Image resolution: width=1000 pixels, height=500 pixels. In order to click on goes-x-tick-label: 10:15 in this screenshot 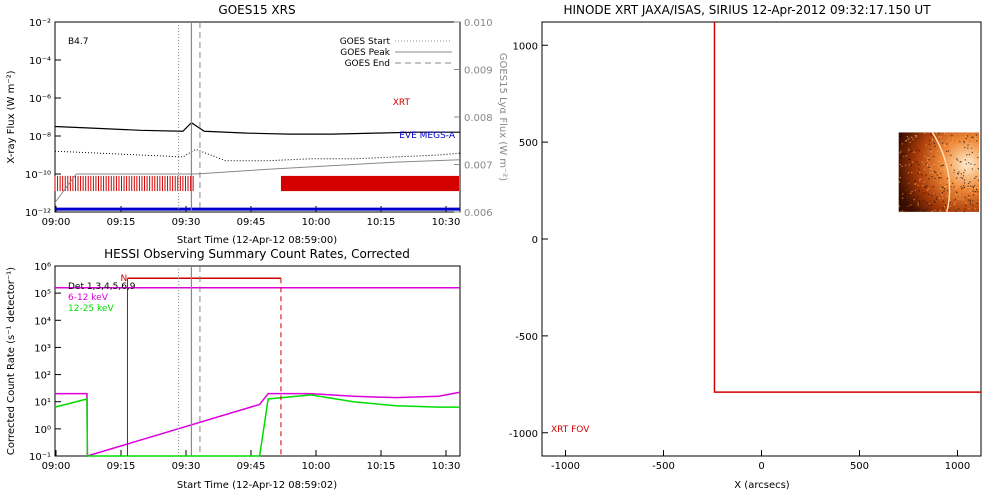, I will do `click(381, 222)`.